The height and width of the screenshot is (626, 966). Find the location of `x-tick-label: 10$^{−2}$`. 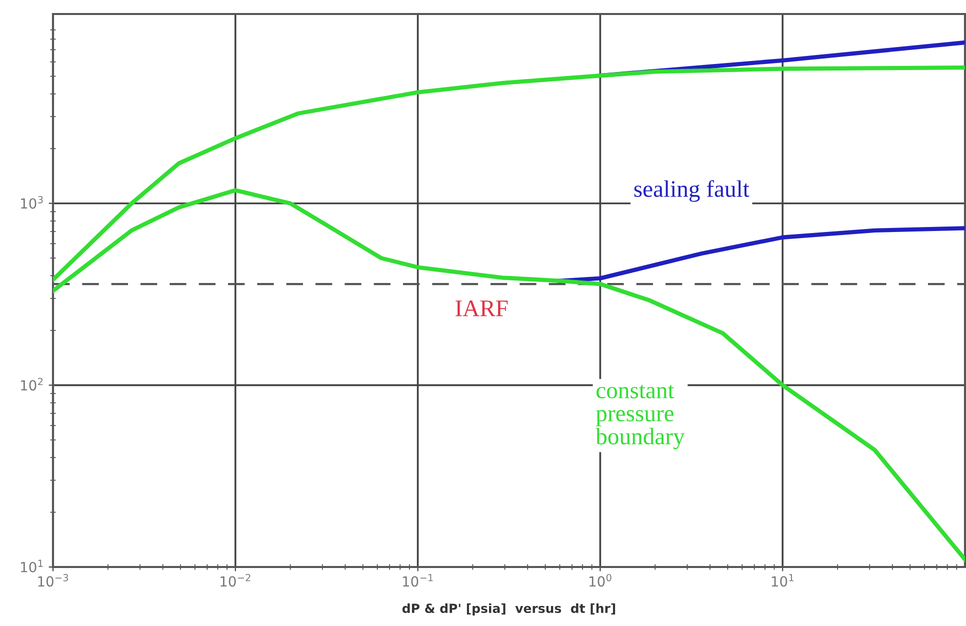

x-tick-label: 10$^{−2}$ is located at coordinates (235, 580).